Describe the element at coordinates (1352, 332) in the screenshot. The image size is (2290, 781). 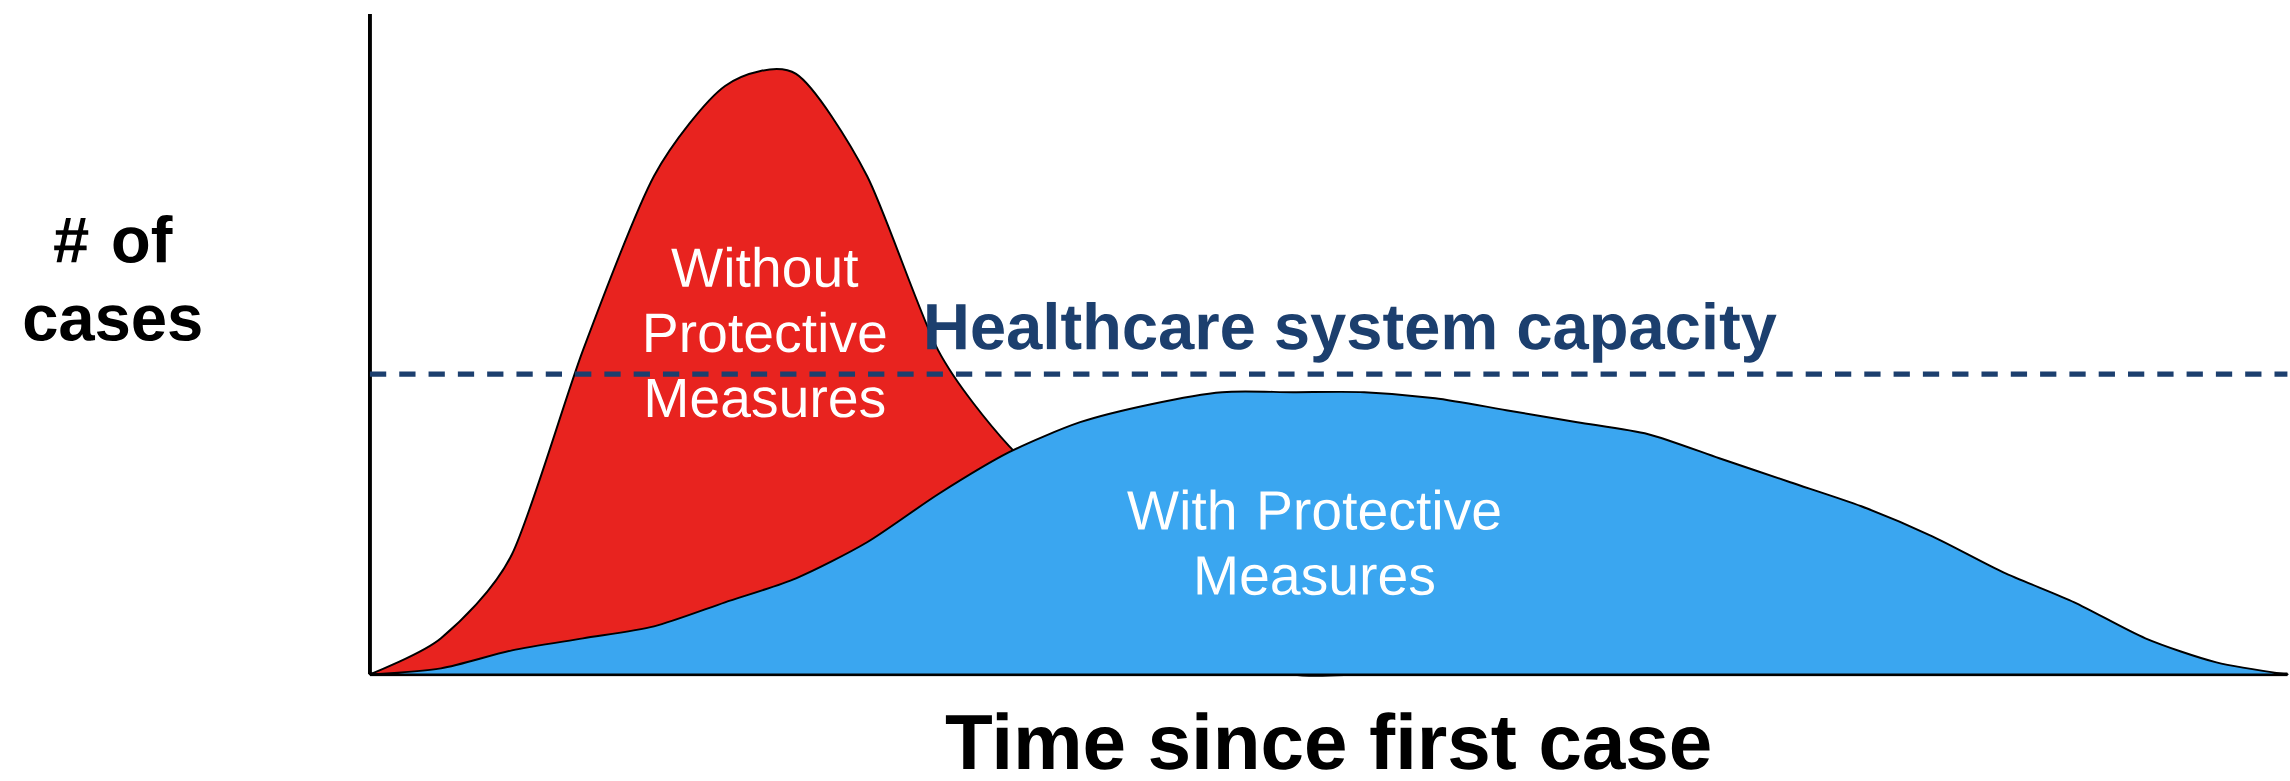
I see `ref-line-label: Healthcare system capacity` at that location.